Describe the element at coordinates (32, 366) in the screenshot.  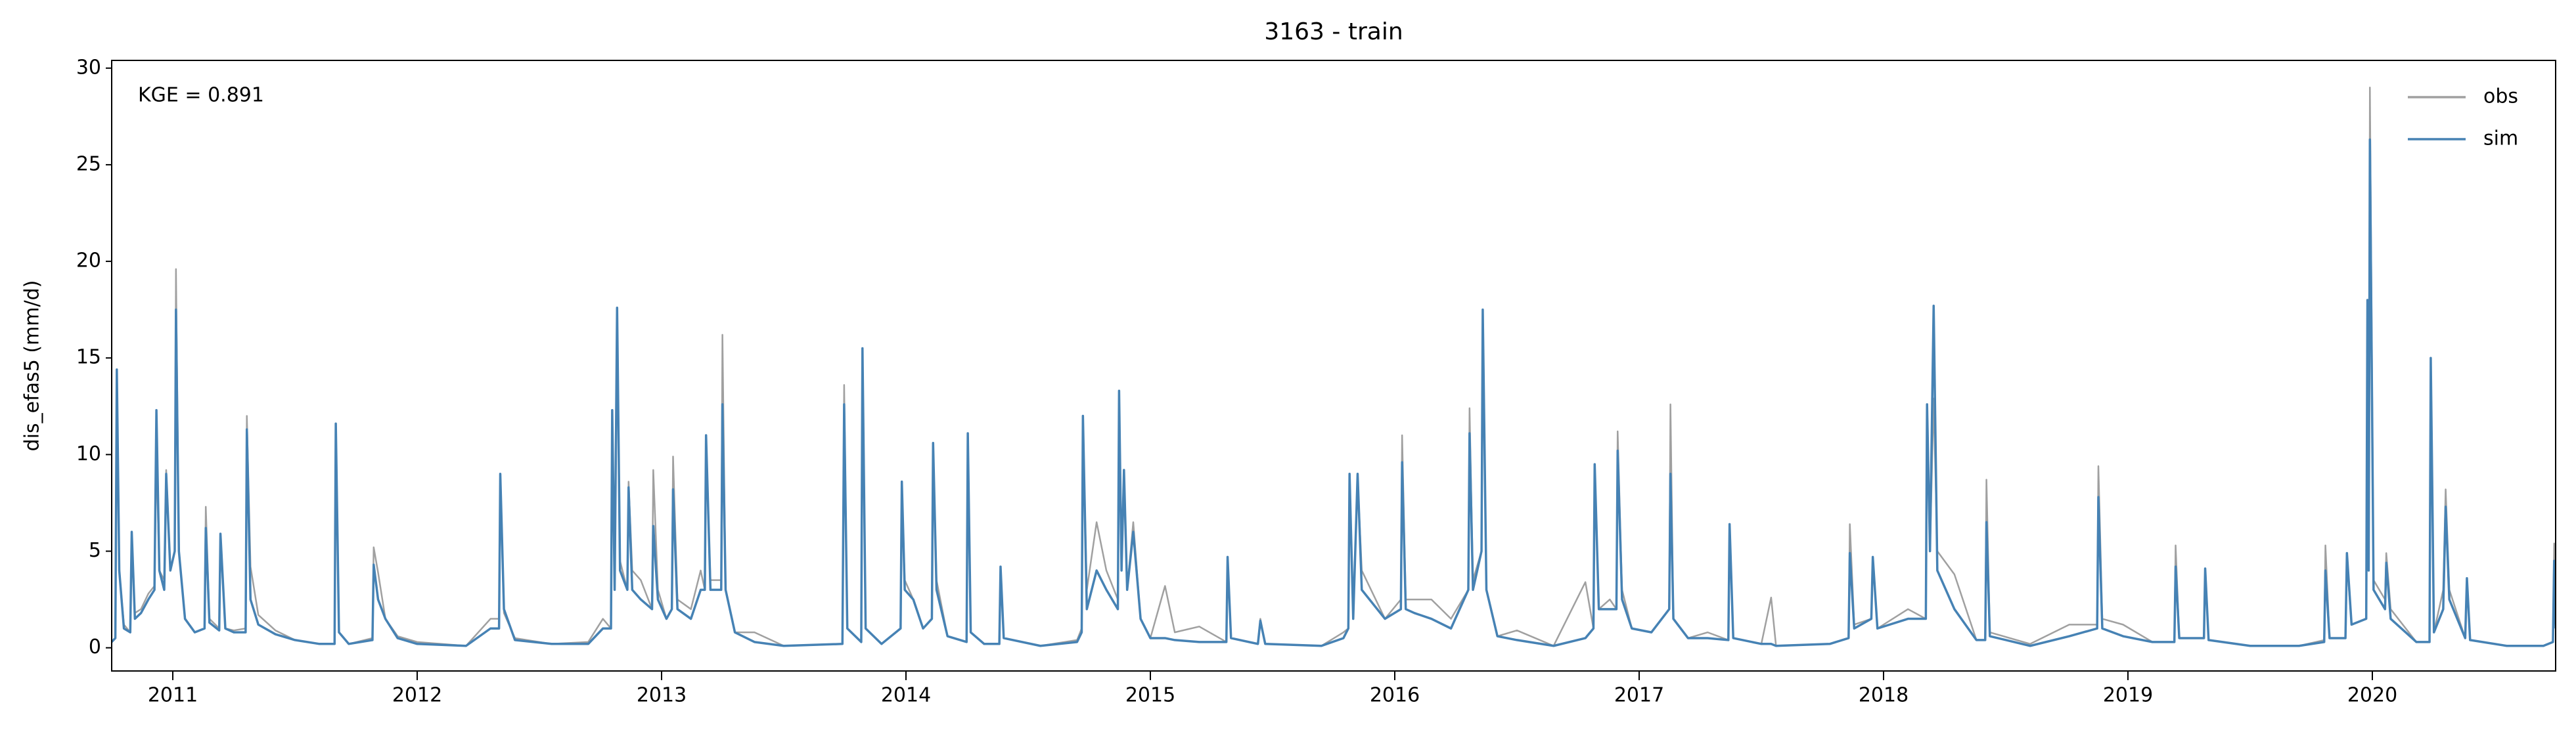
I see `y-axis-label: dis_efas5 (mm/d)` at that location.